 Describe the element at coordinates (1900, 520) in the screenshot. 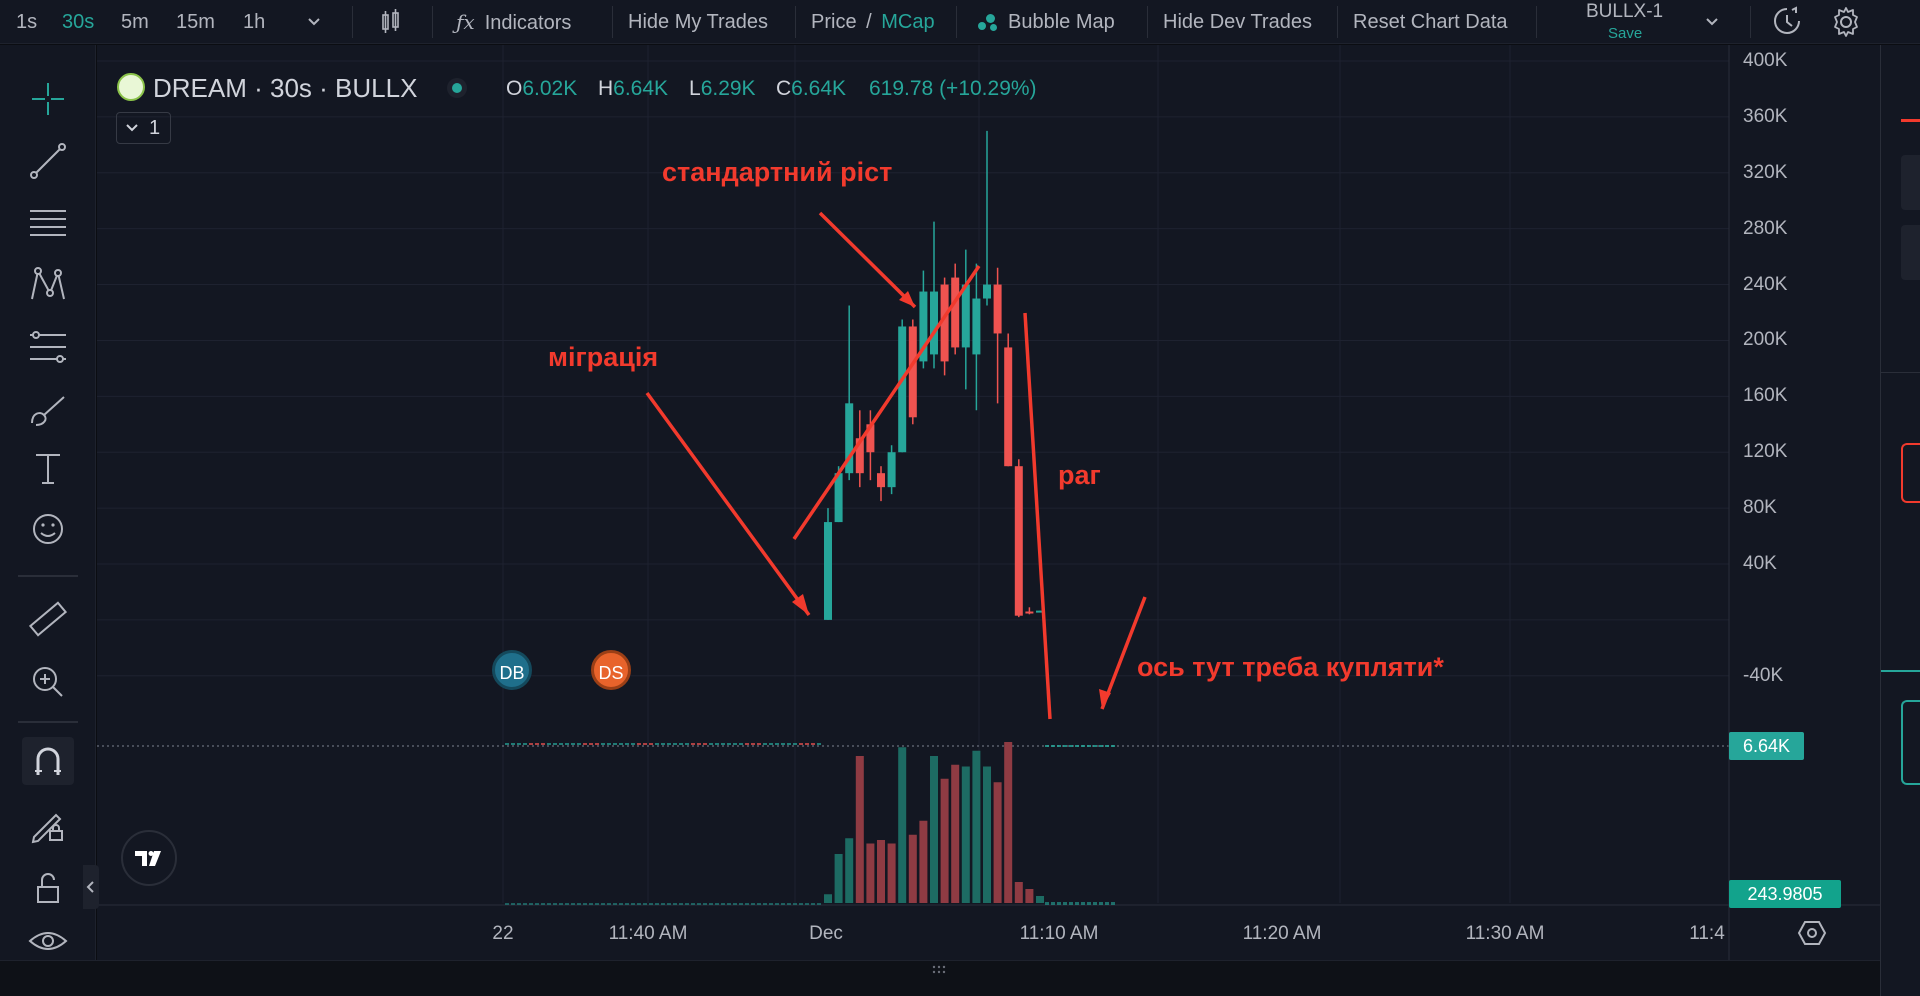

I see `right-side-panel` at that location.